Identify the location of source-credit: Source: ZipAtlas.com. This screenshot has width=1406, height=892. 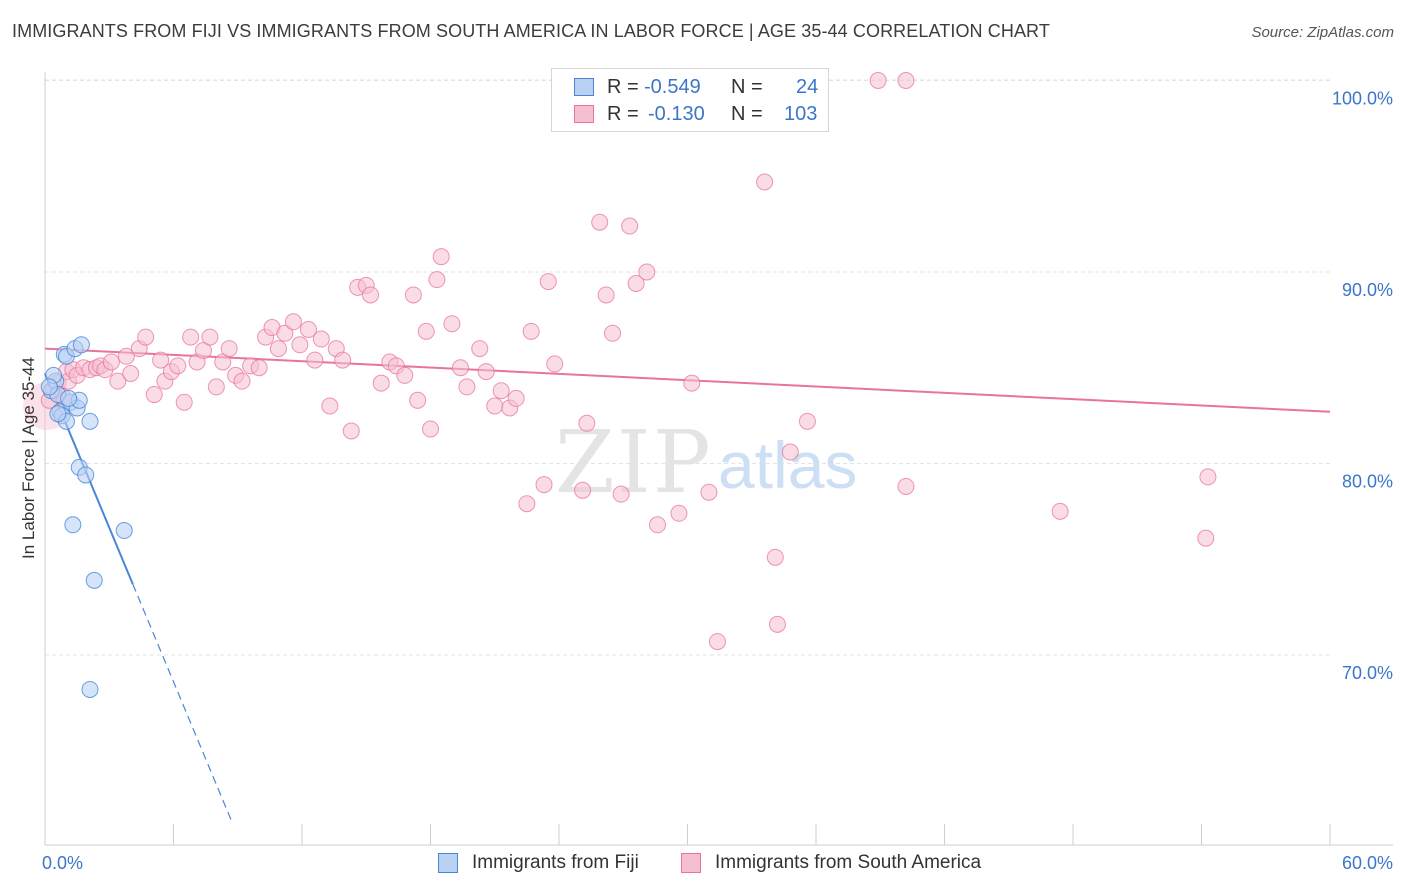
(1322, 32).